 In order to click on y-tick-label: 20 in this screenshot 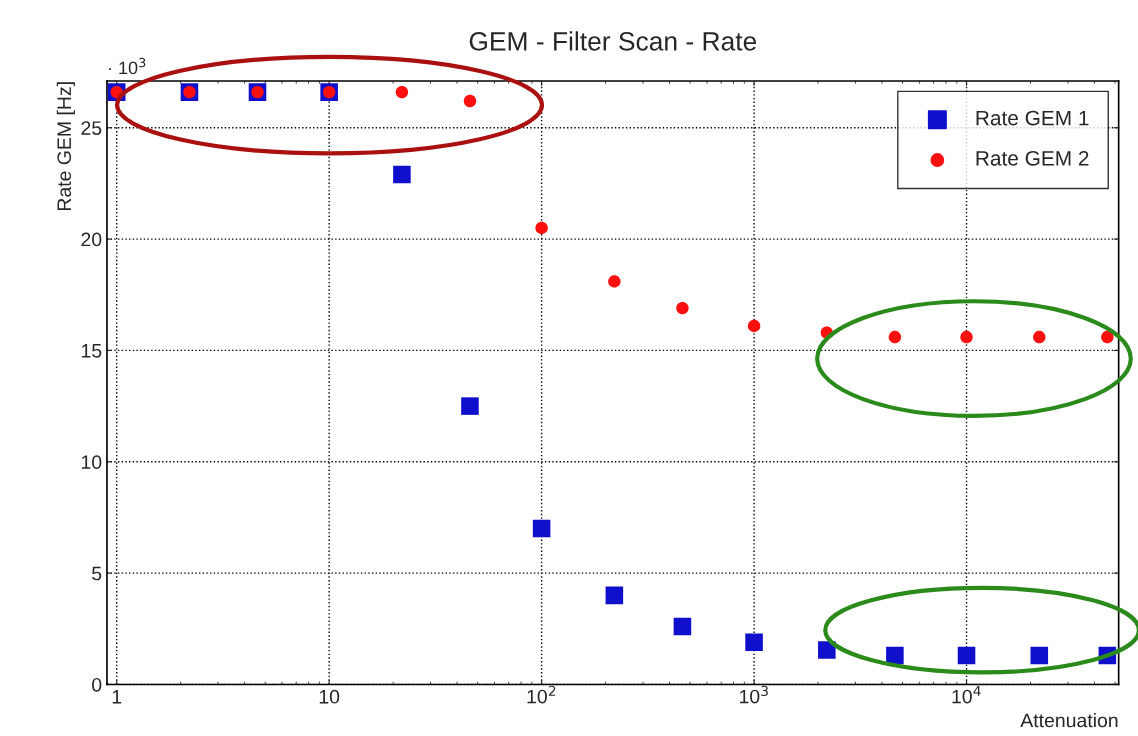, I will do `click(91, 239)`.